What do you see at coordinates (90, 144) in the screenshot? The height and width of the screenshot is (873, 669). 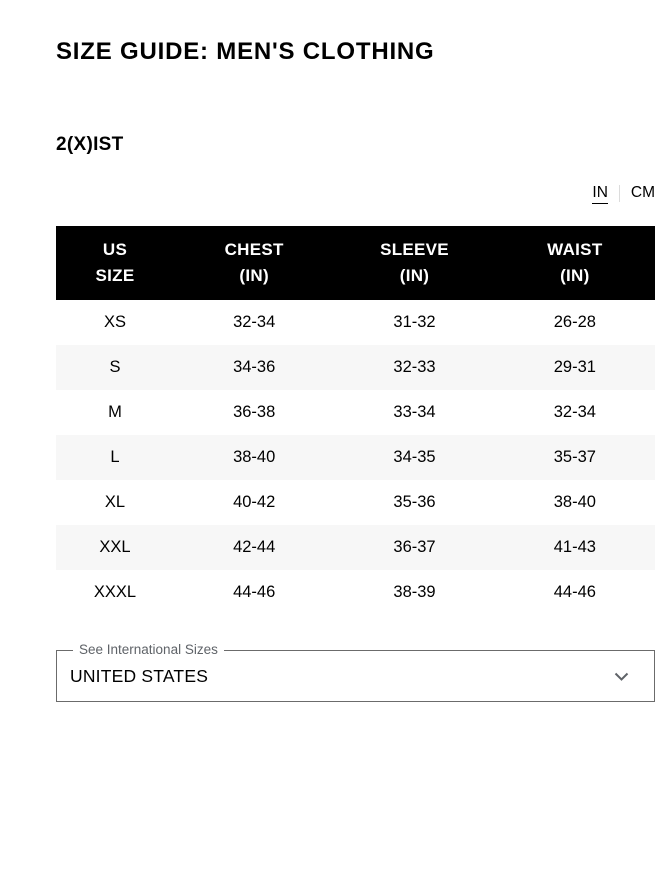 I see `brand-name: 2(X)IST` at bounding box center [90, 144].